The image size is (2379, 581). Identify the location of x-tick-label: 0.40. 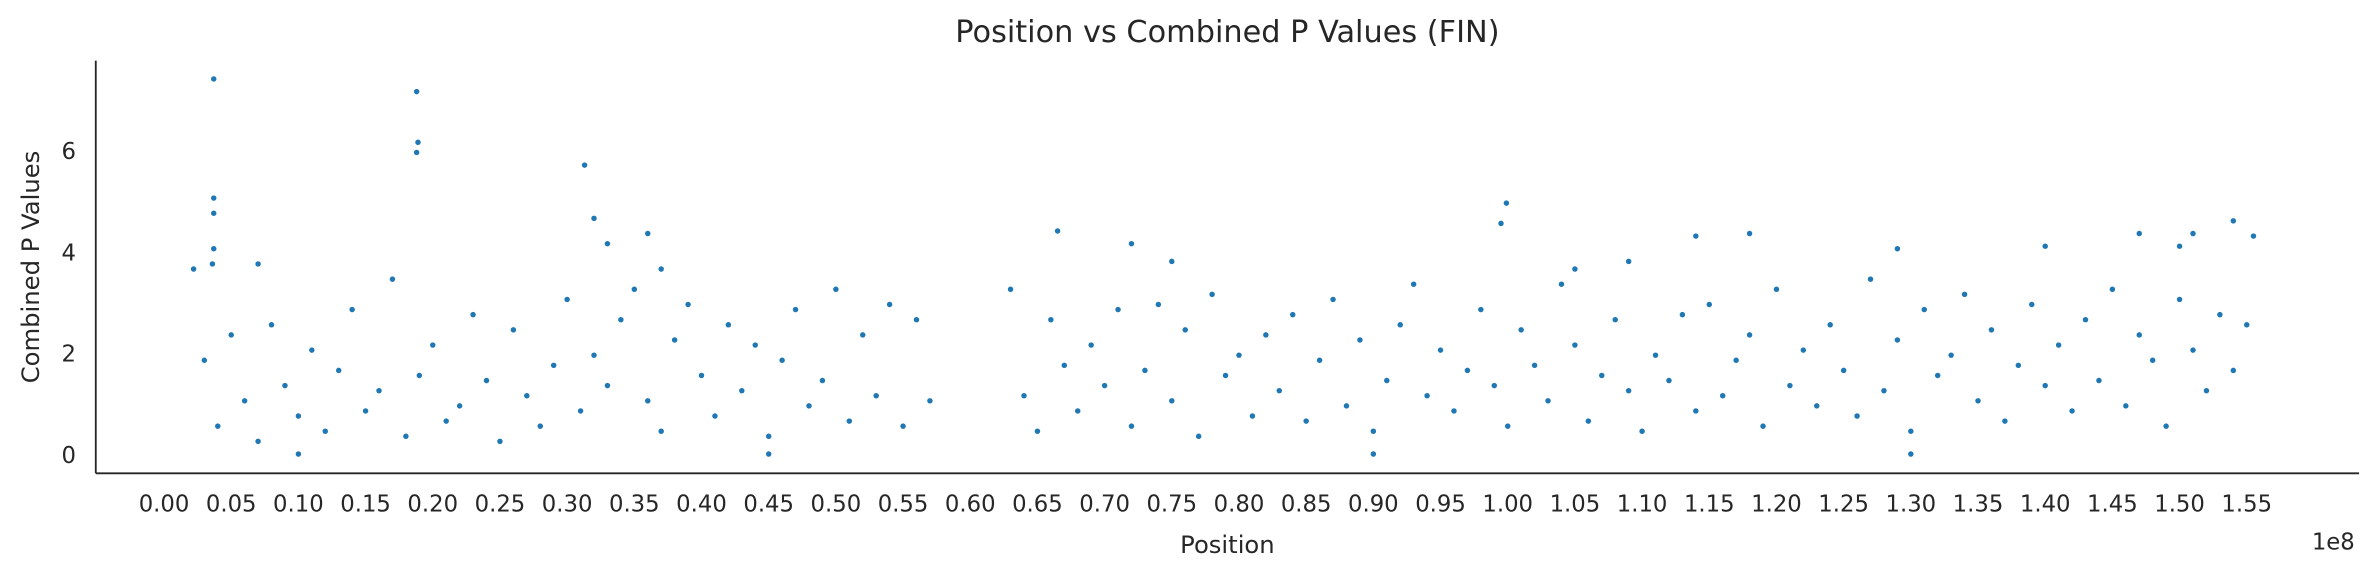
(701, 505).